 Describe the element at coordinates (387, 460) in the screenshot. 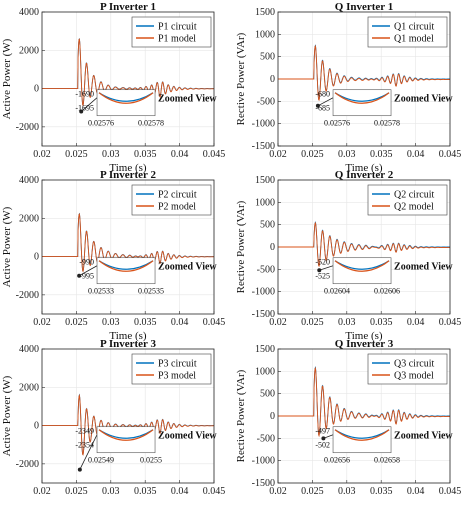

I see `zoom-x-label: 0.02658` at that location.